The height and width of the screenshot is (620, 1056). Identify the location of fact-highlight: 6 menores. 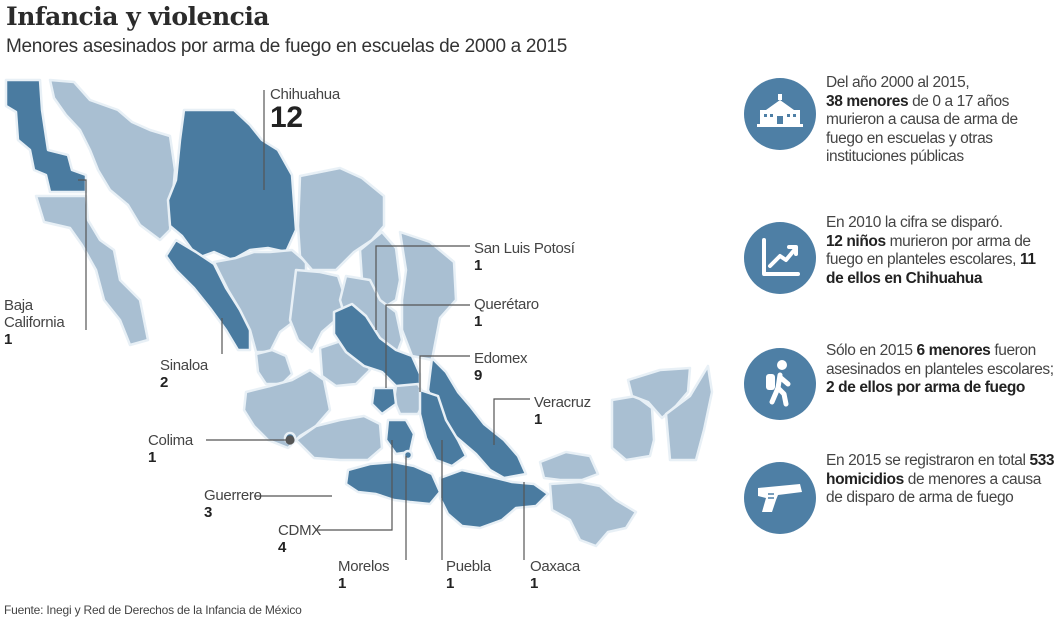
(953, 350).